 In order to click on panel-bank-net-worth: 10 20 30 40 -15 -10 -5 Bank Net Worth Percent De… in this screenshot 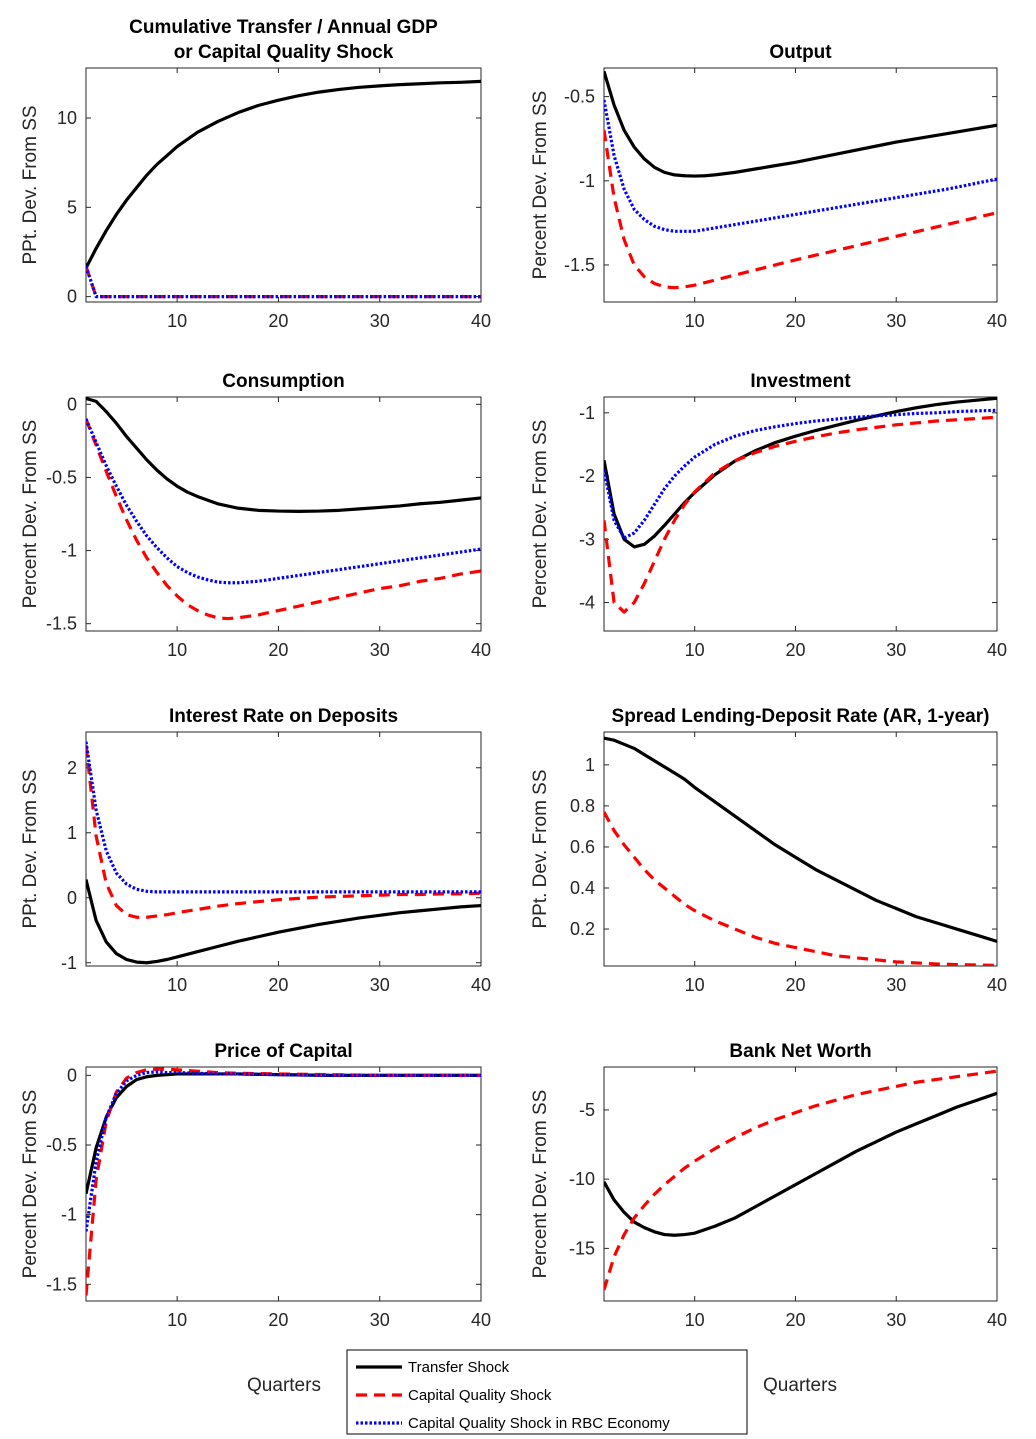, I will do `click(768, 1185)`.